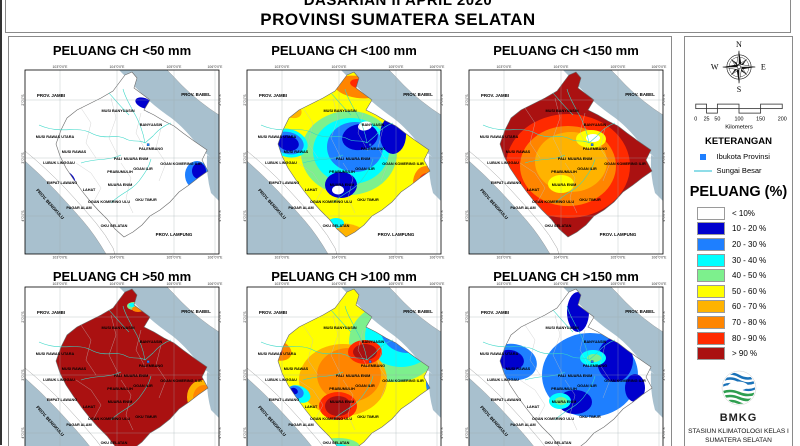 This screenshot has width=800, height=446. I want to click on panel-title-4: PELUANG CH >50 mm, so click(122, 276).